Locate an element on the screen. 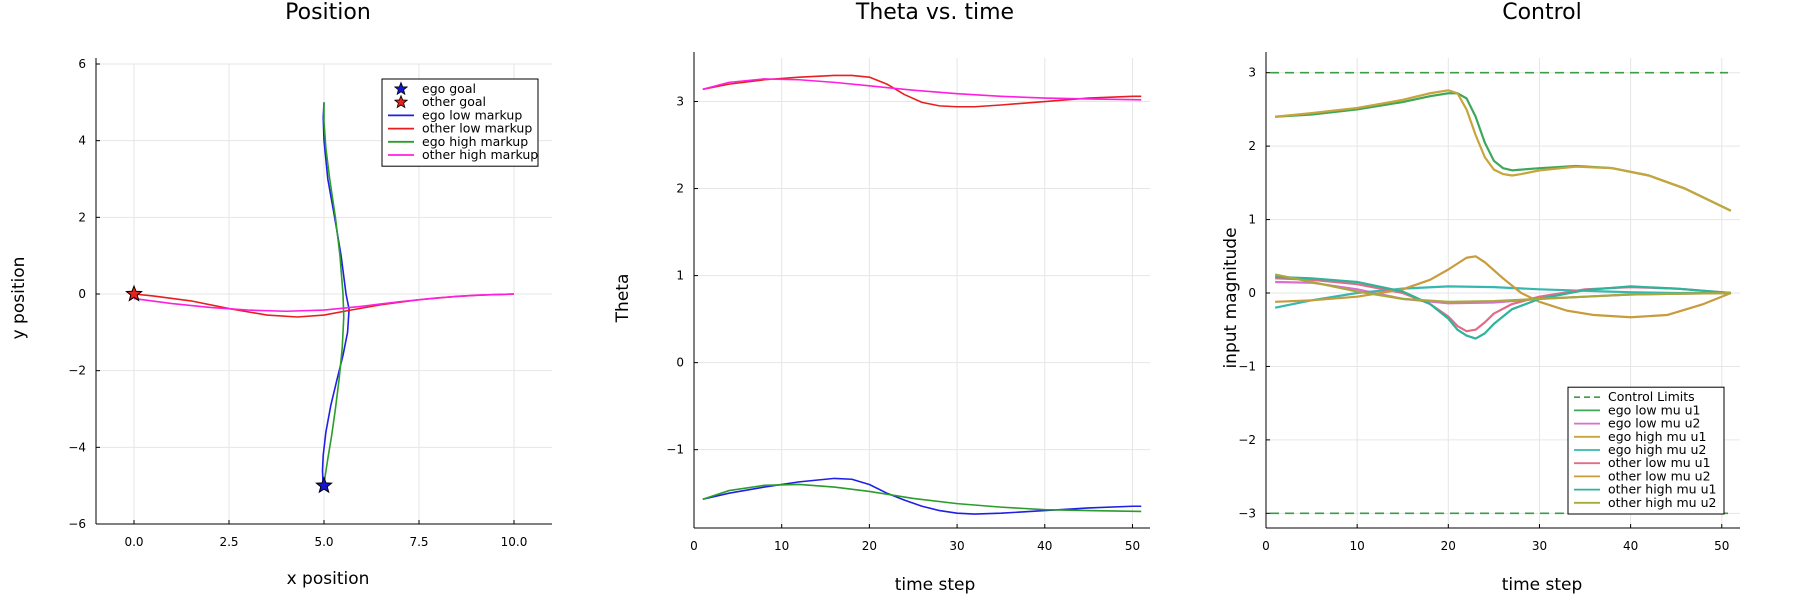 This screenshot has width=1800, height=600. legend-label: other low markup is located at coordinates (477, 128).